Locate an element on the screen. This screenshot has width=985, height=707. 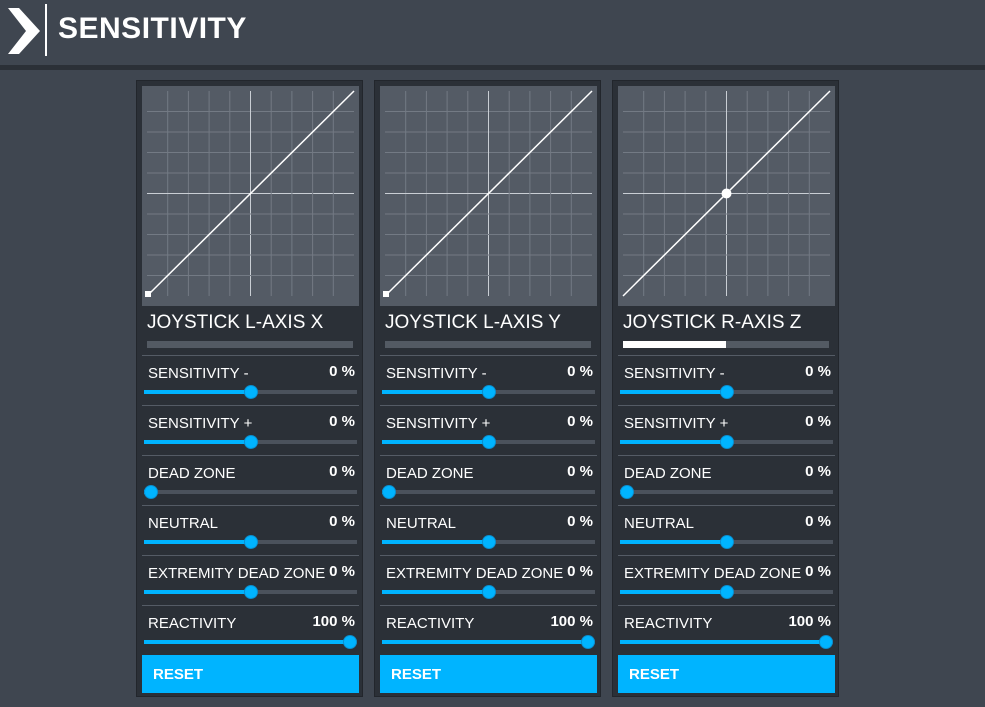
axis-name: JOYSTICK L-AXIS Y is located at coordinates (473, 322).